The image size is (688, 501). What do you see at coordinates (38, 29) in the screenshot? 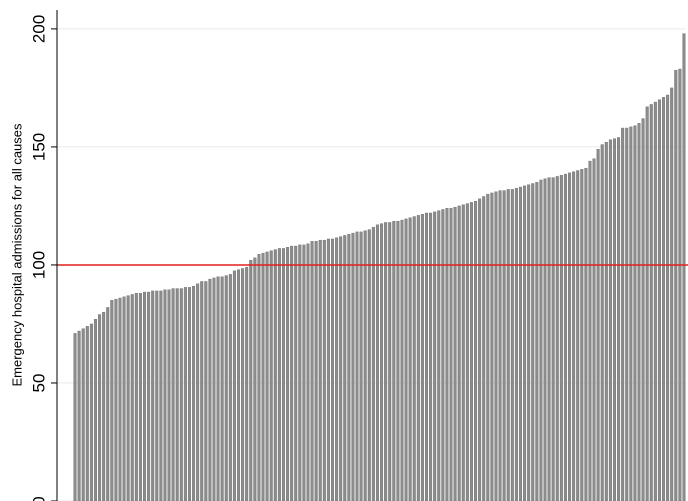
I see `y-tick-label: 200` at bounding box center [38, 29].